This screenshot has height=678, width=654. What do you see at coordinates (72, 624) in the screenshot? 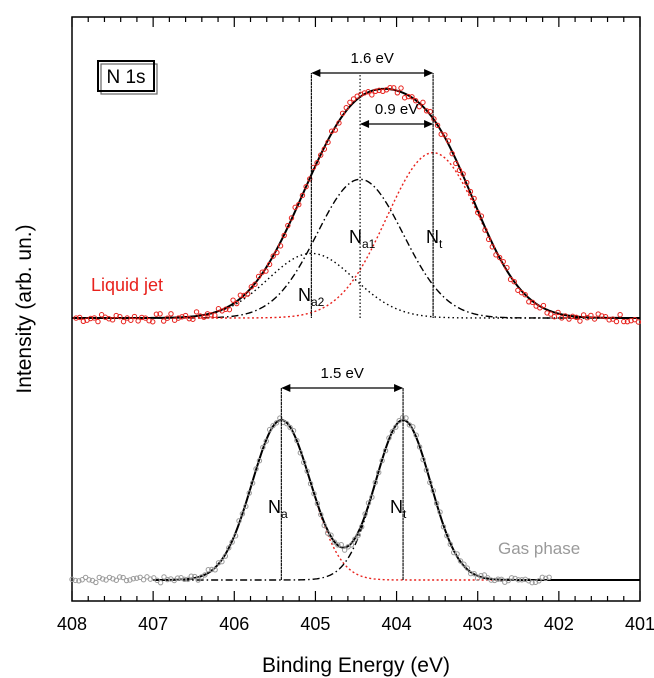
I see `x-tick-label: 408` at bounding box center [72, 624].